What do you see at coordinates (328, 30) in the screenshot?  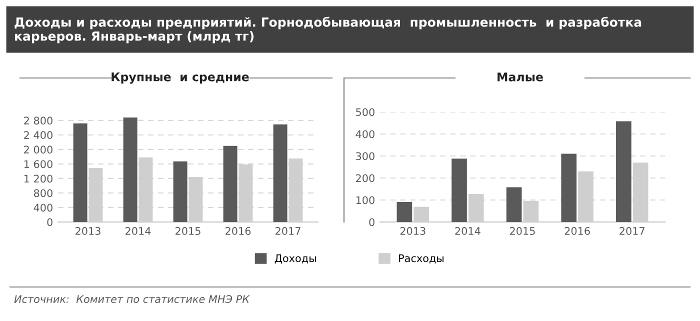 I see `chart-title: Доходы и расходы предприятий. Горнодобывающая промышленность и разработка карьеров. Январь-март (млрд тг)` at bounding box center [328, 30].